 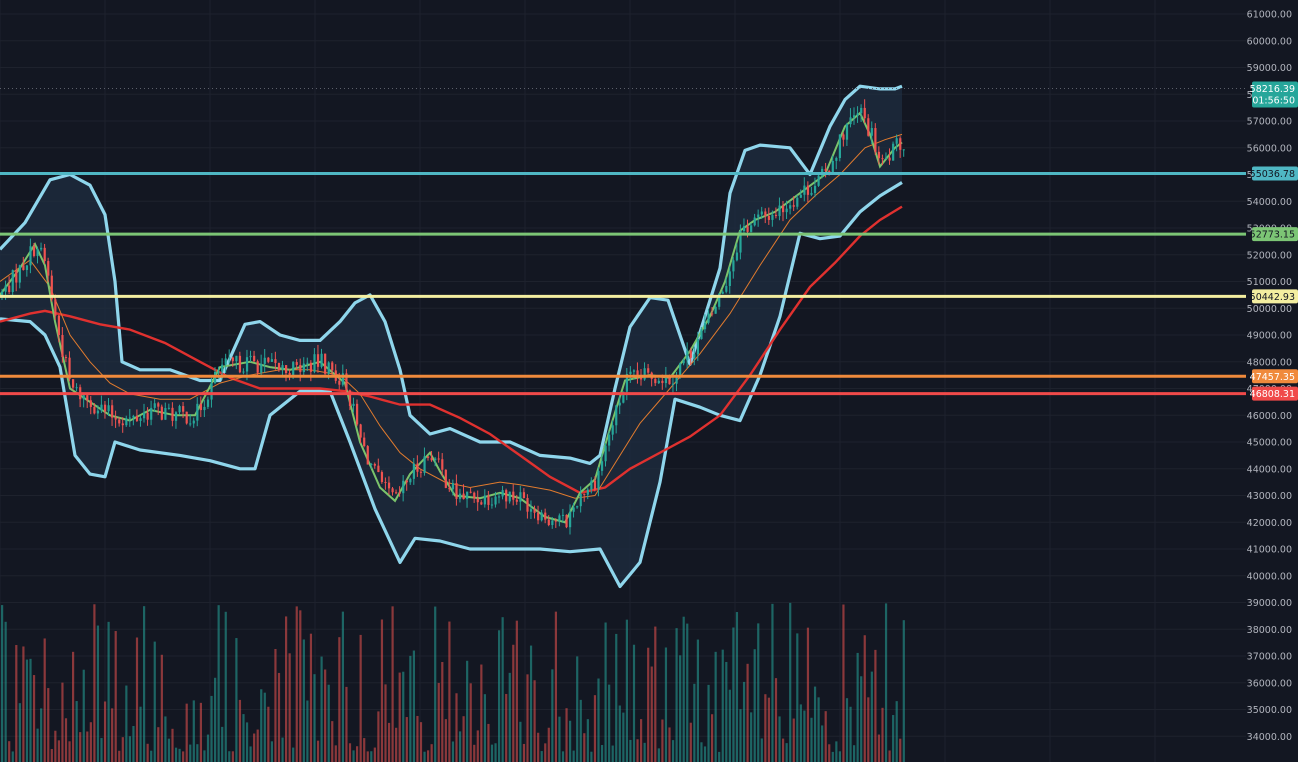 I want to click on level-tag, so click(x=1275, y=393).